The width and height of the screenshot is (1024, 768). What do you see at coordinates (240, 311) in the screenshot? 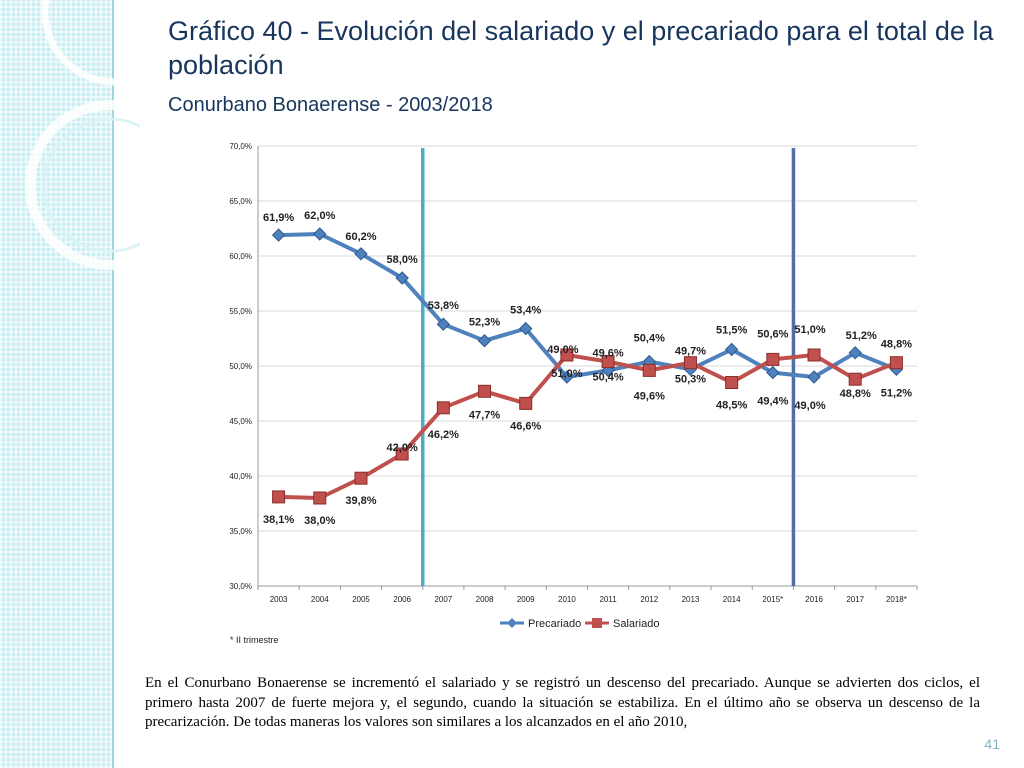
I see `y-tick-label: 55,0%` at bounding box center [240, 311].